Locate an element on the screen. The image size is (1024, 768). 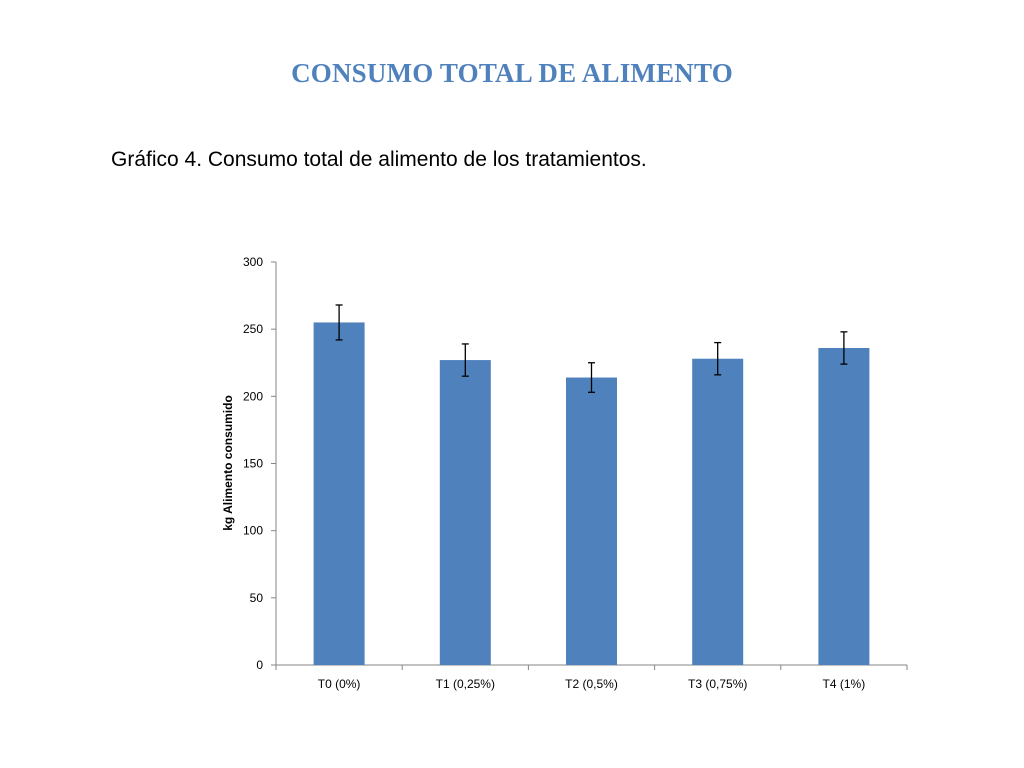
y-tick-label: 200 is located at coordinates (253, 396).